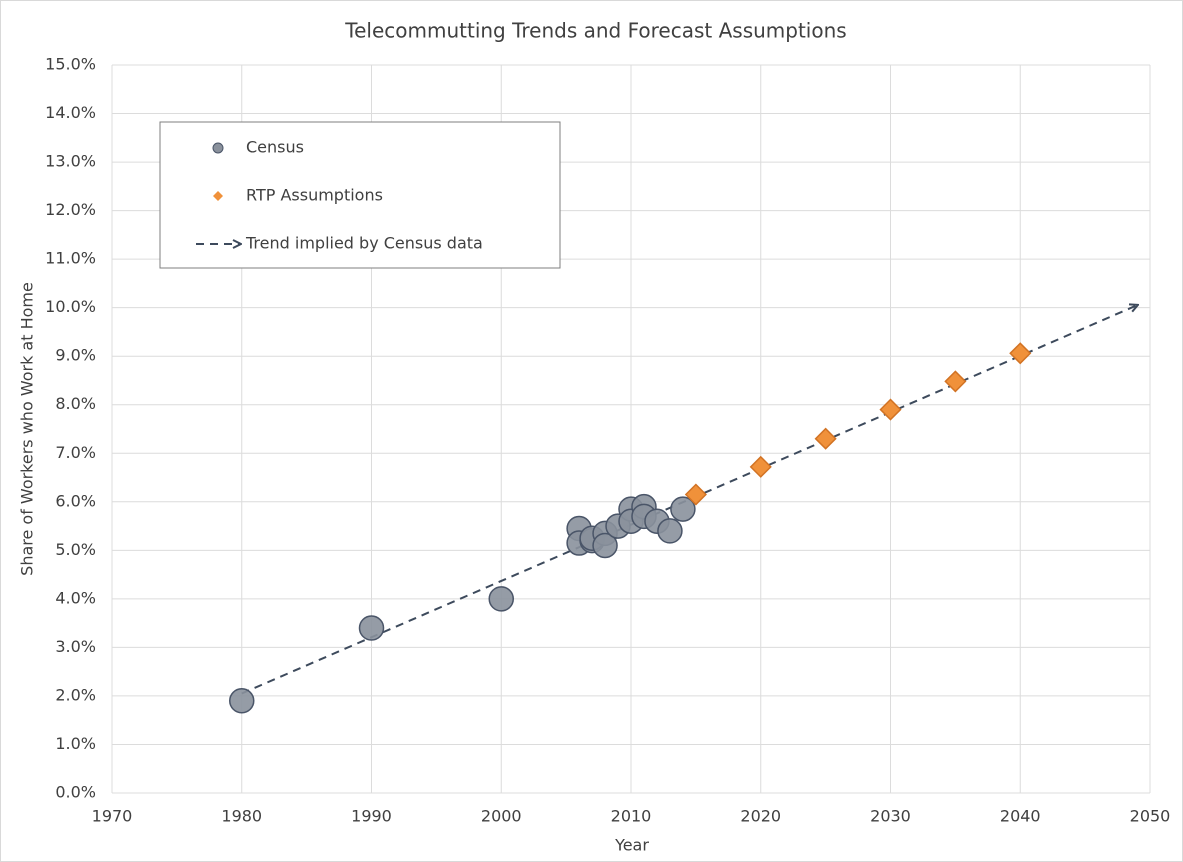 The height and width of the screenshot is (862, 1183). Describe the element at coordinates (631, 816) in the screenshot. I see `x-tick-label: 2010` at that location.